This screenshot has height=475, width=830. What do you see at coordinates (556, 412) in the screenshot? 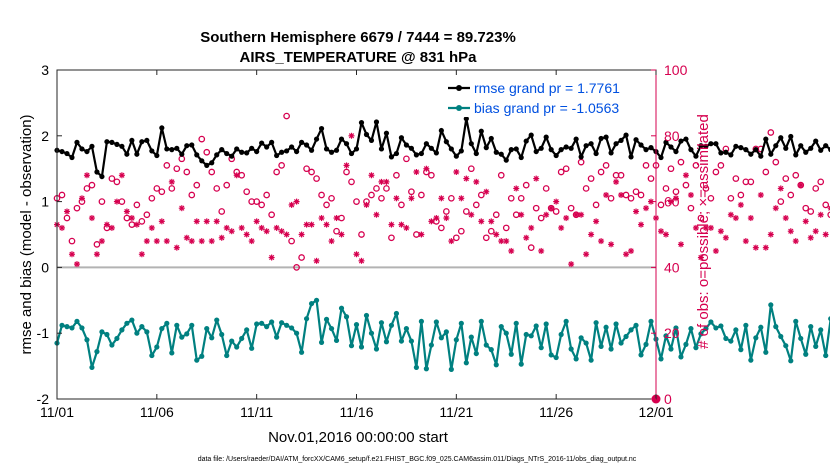
I see `x-tick-label: 11/26` at bounding box center [556, 412].